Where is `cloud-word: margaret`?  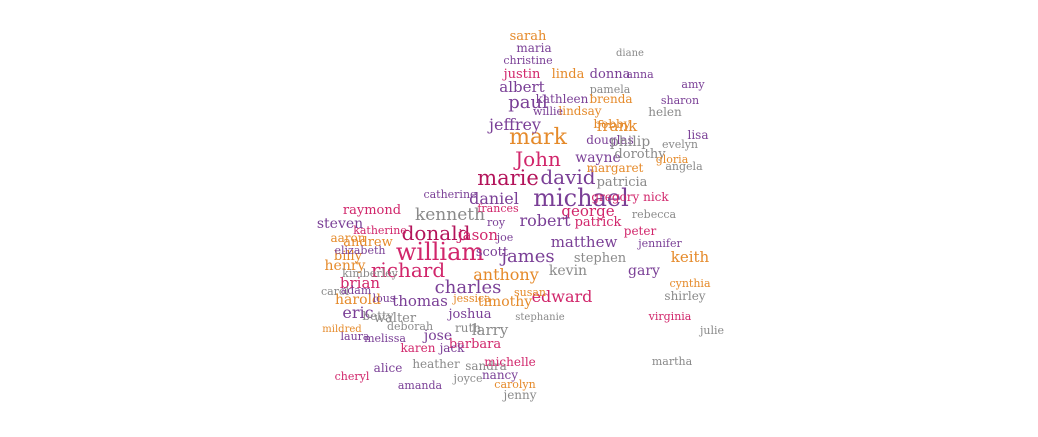
cloud-word: margaret is located at coordinates (615, 168).